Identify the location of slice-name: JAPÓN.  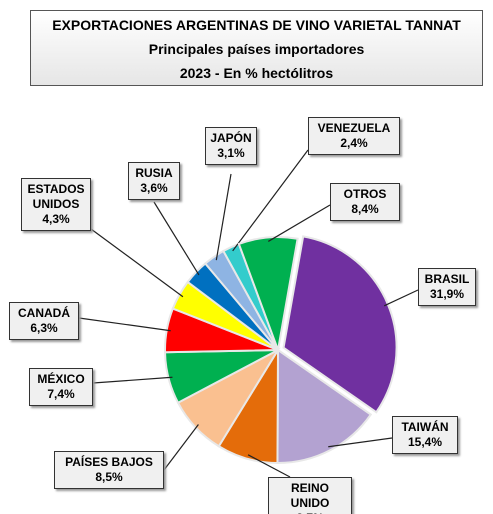
(231, 138).